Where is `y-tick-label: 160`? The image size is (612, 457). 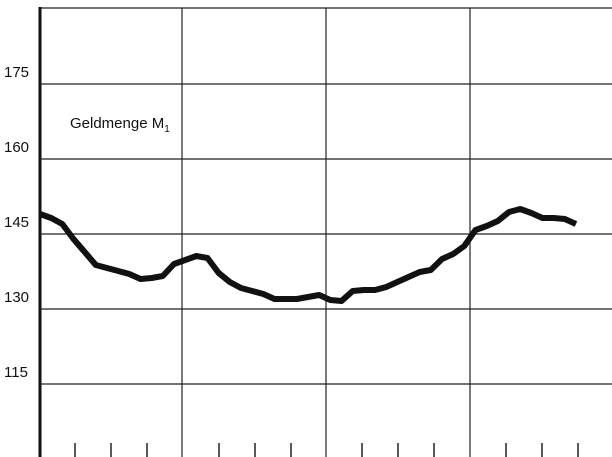
y-tick-label: 160 is located at coordinates (16, 147).